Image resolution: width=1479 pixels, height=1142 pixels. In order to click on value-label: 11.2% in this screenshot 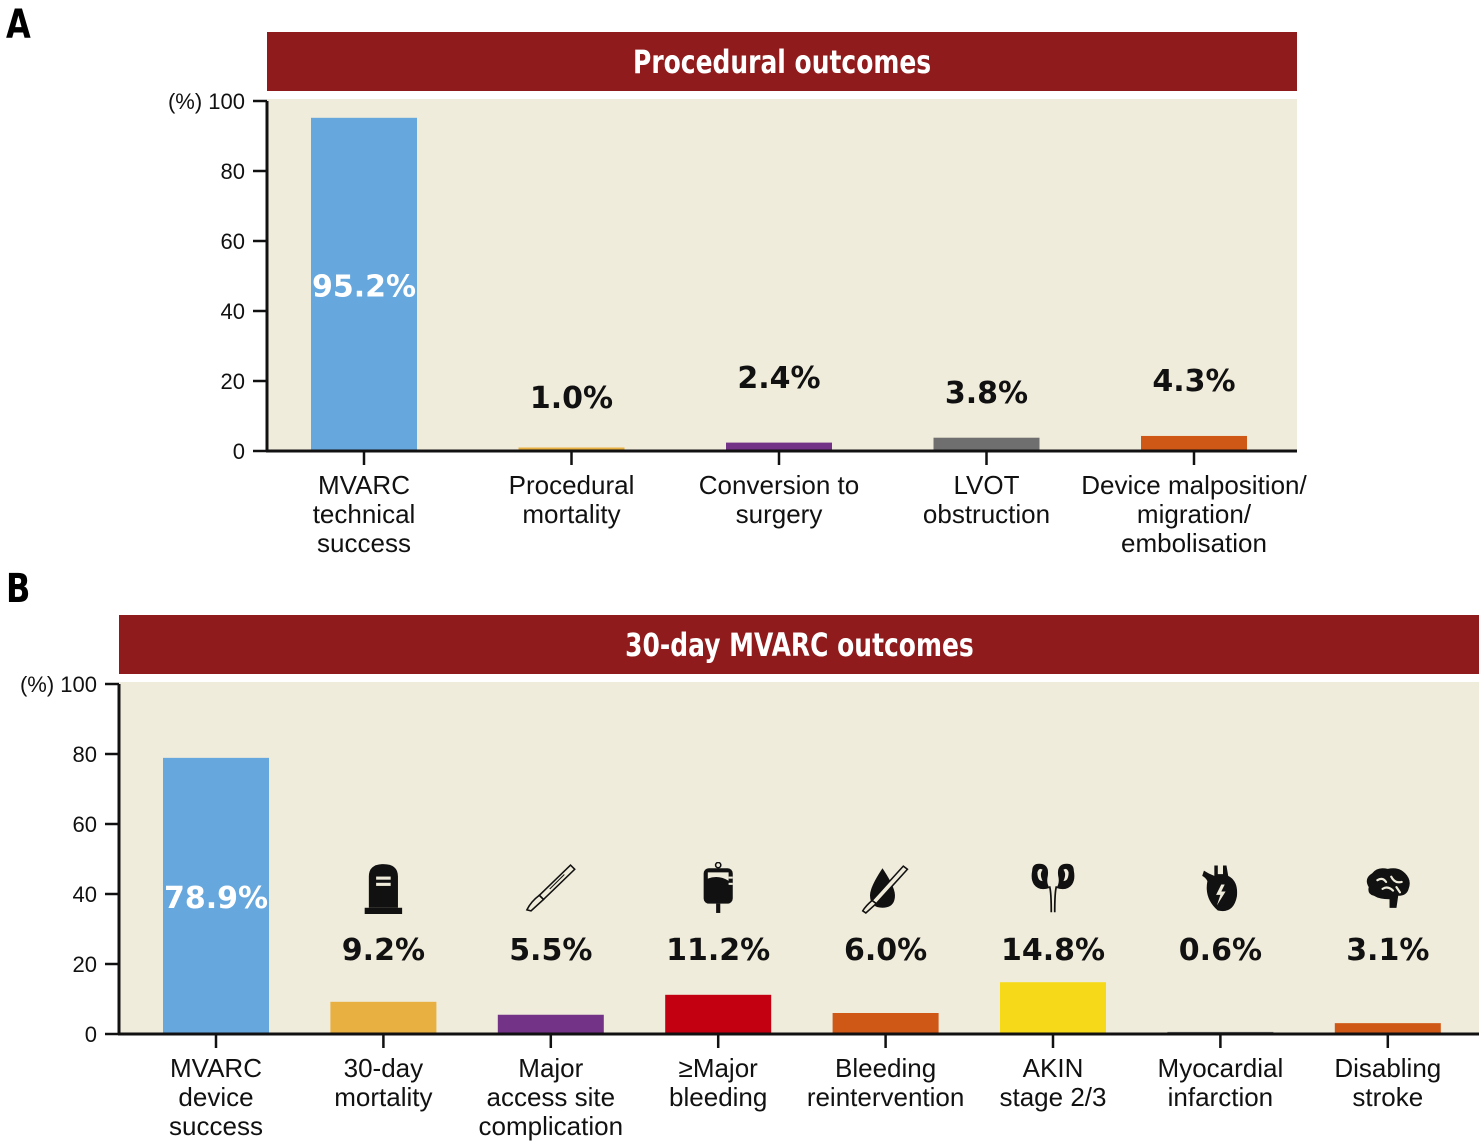, I will do `click(718, 950)`.